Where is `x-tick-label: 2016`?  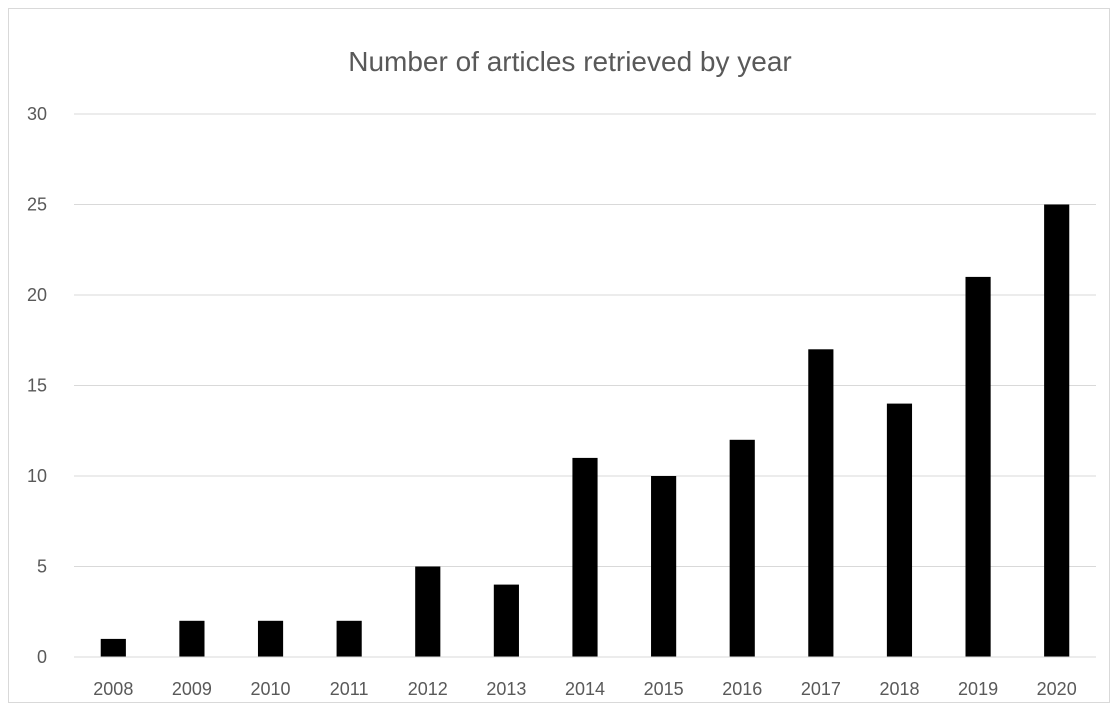 x-tick-label: 2016 is located at coordinates (742, 689).